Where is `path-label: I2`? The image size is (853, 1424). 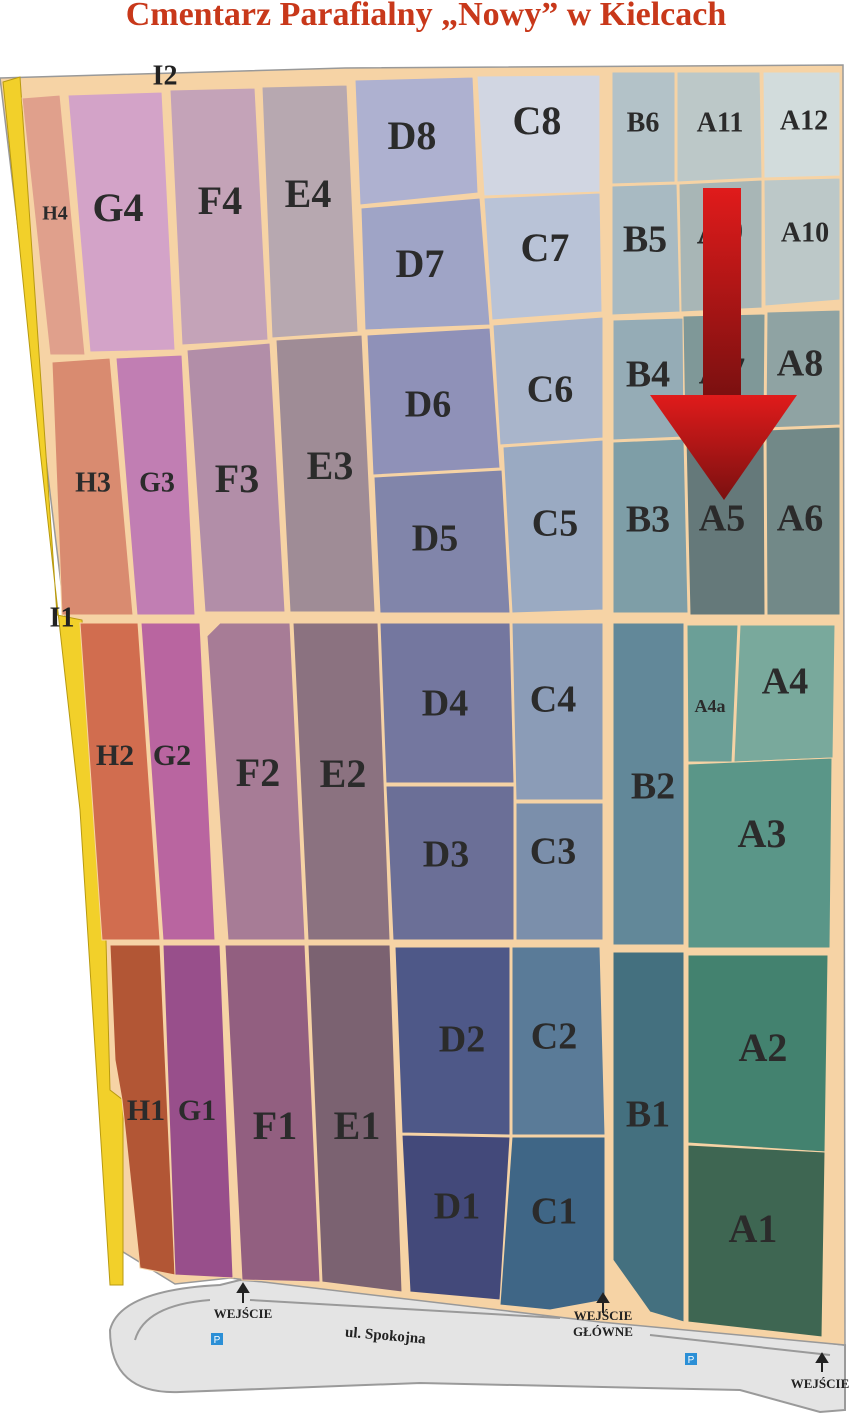
path-label: I2 is located at coordinates (165, 75).